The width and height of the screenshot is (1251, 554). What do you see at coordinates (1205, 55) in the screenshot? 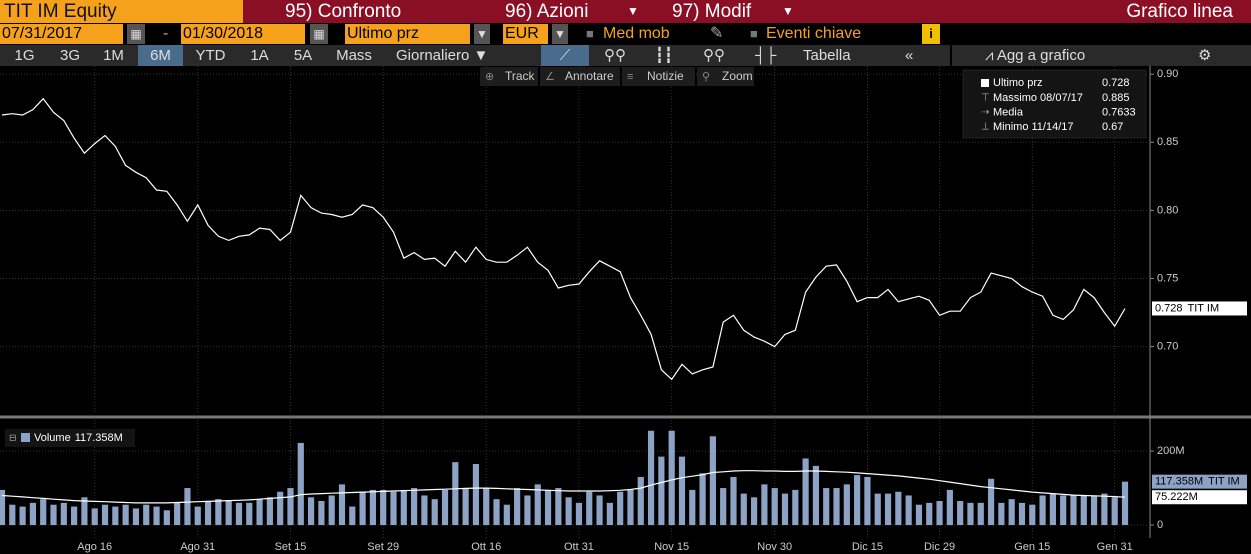
I see `settings-button: ⚙` at bounding box center [1205, 55].